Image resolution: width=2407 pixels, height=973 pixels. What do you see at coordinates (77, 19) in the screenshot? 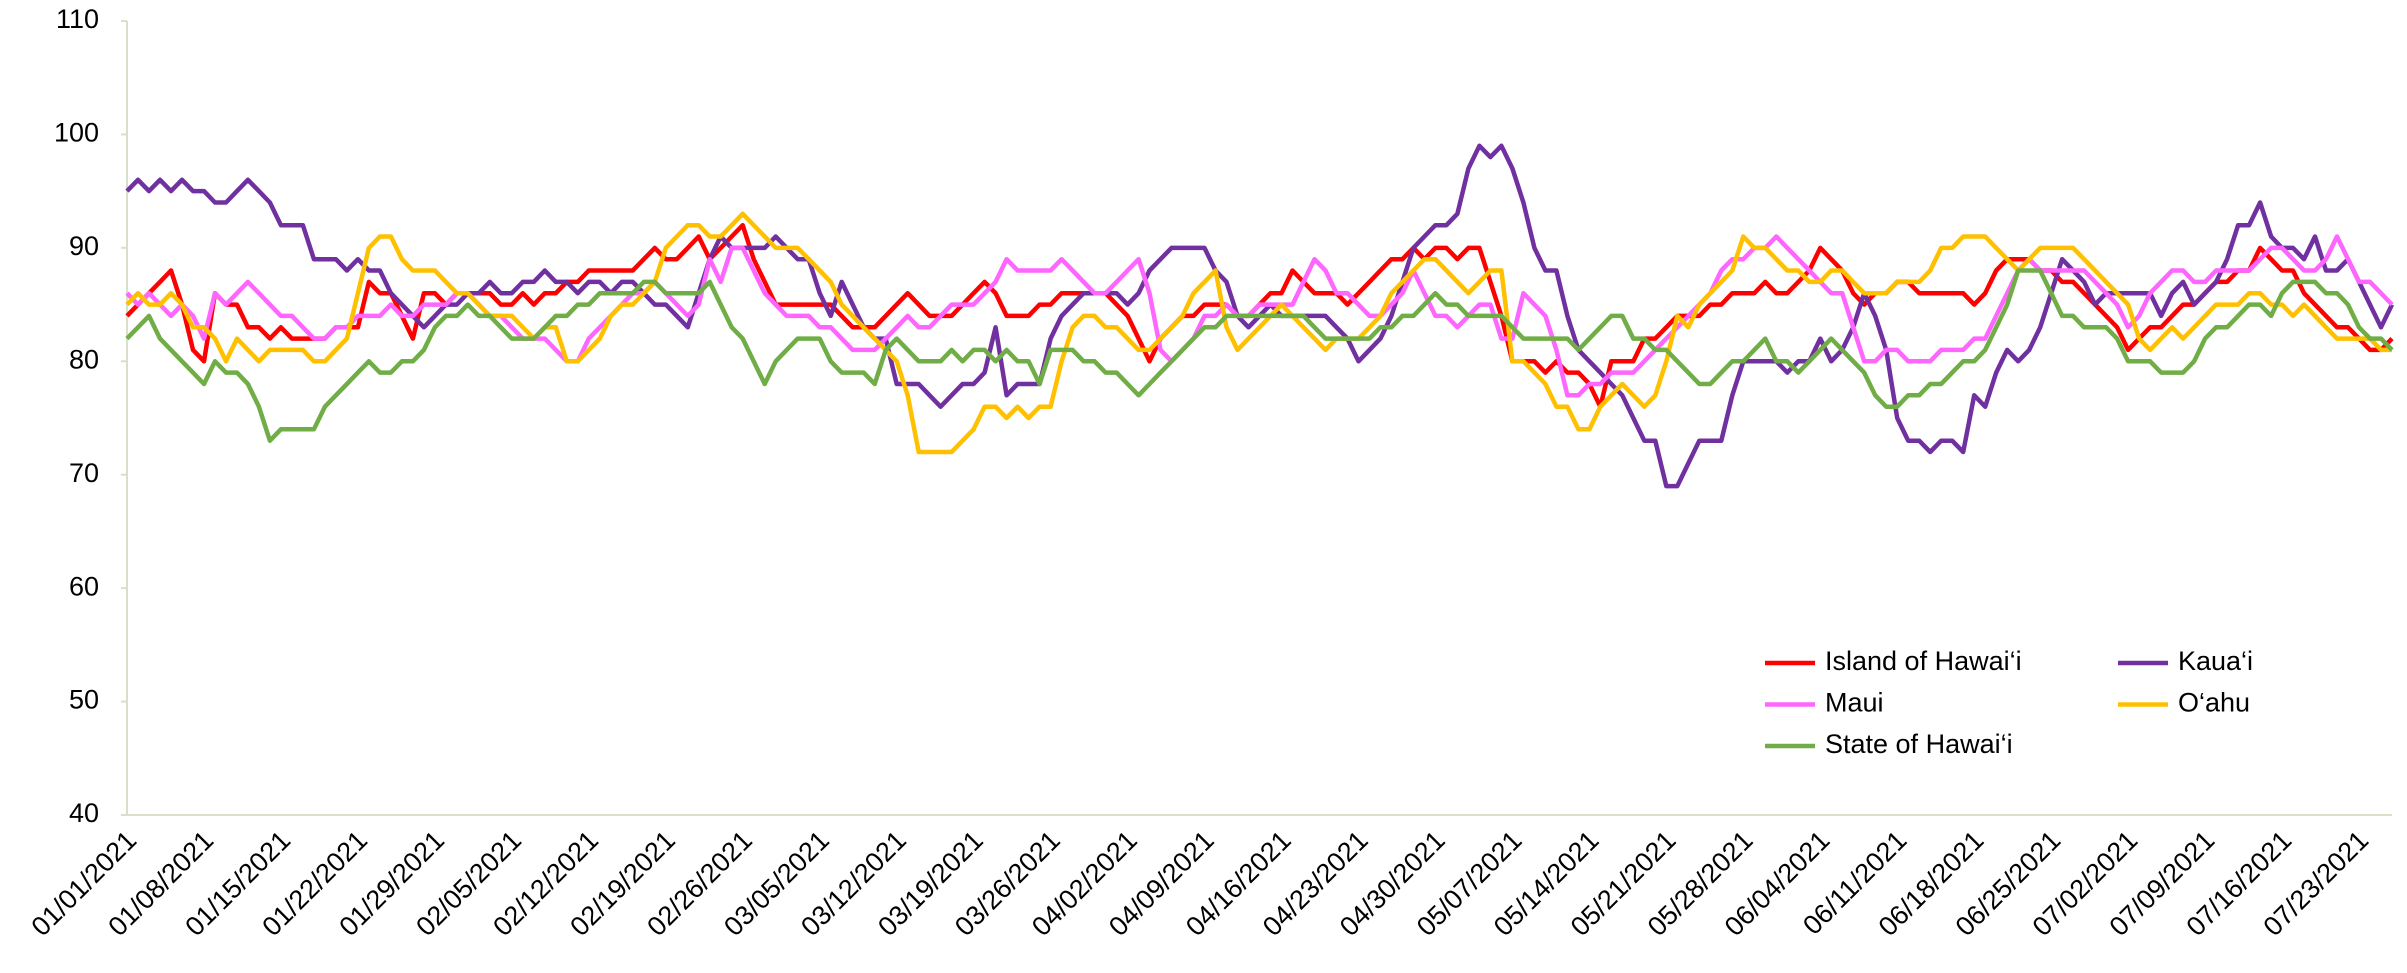
I see `y-tick-label: 110` at bounding box center [77, 19].